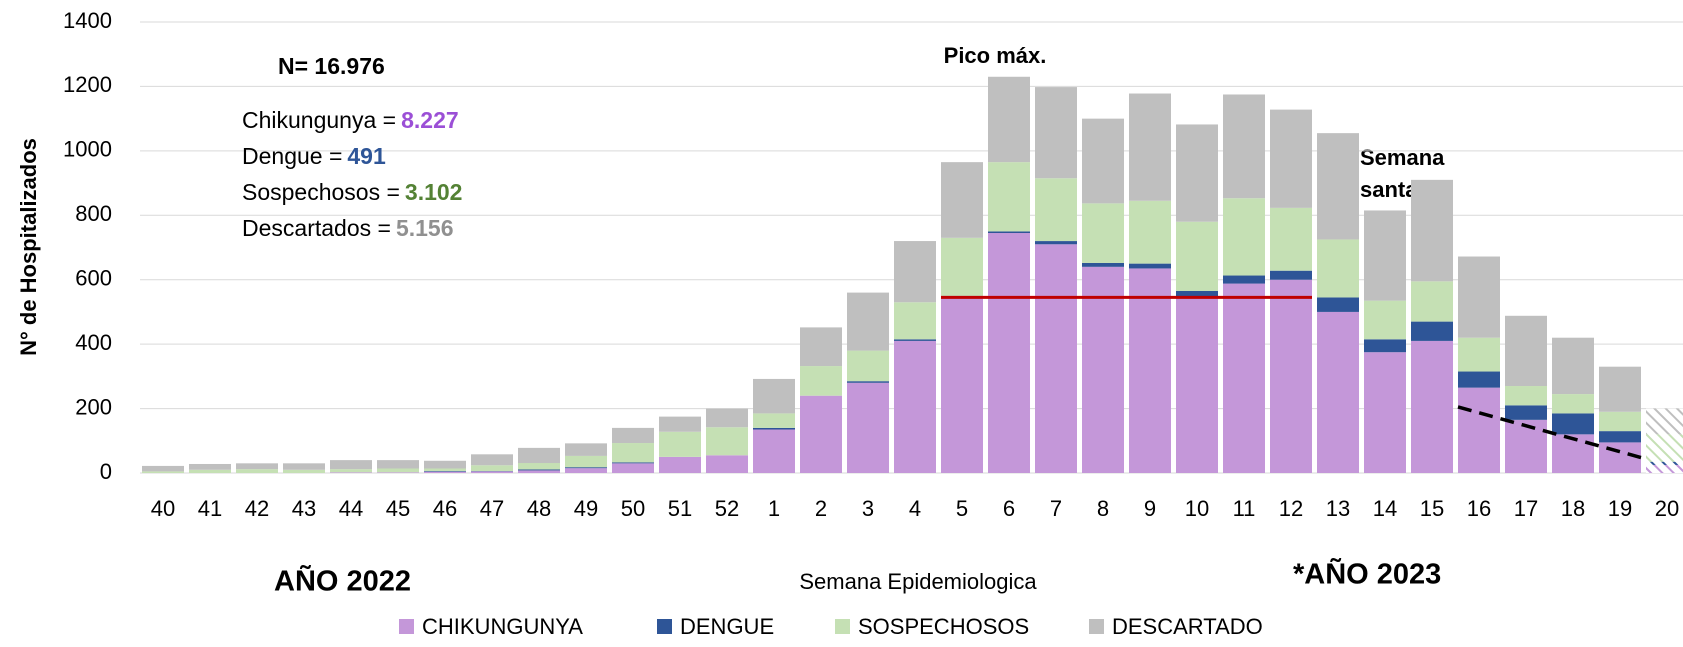 Image resolution: width=1683 pixels, height=647 pixels. Describe the element at coordinates (342, 581) in the screenshot. I see `year-label: AÑO 2022` at that location.